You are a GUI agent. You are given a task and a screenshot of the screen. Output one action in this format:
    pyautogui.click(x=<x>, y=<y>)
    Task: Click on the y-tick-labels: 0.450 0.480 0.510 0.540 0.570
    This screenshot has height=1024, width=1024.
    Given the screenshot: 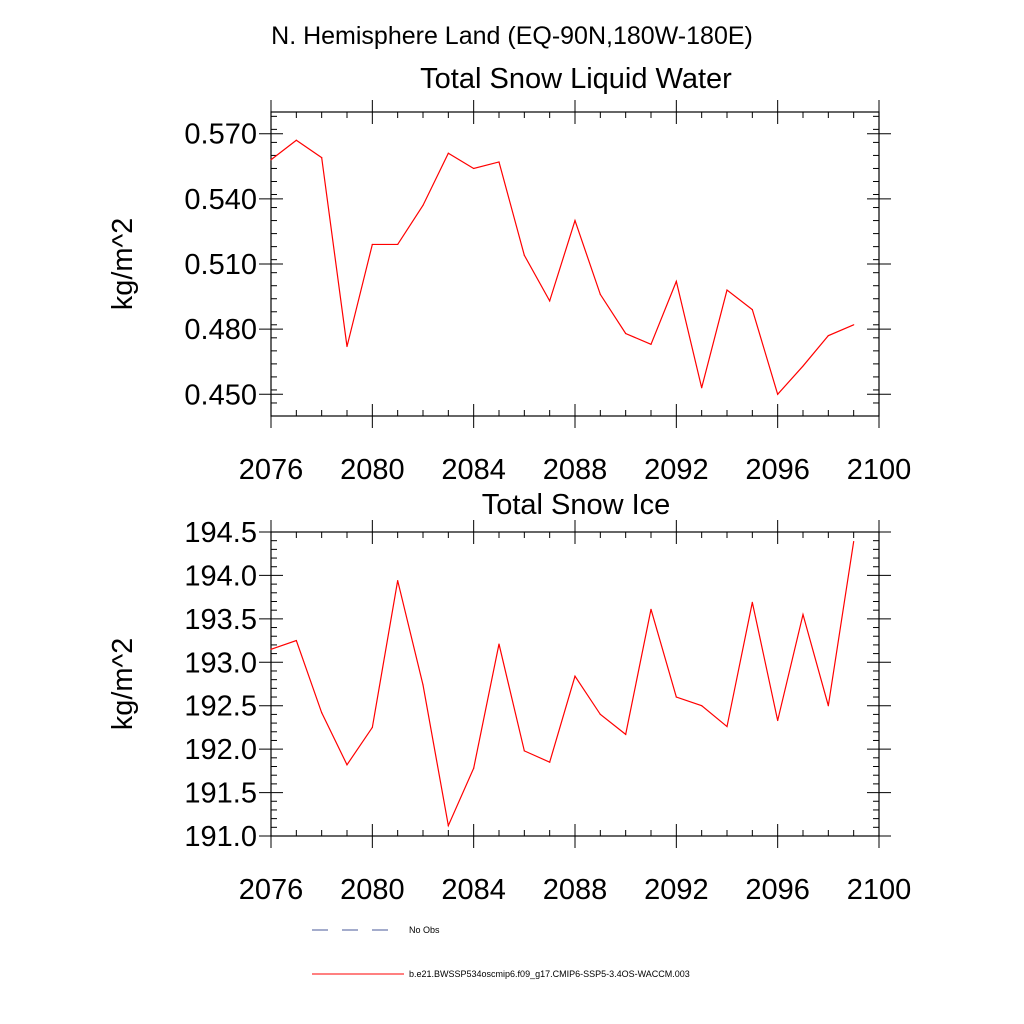 What is the action you would take?
    pyautogui.click(x=220, y=265)
    